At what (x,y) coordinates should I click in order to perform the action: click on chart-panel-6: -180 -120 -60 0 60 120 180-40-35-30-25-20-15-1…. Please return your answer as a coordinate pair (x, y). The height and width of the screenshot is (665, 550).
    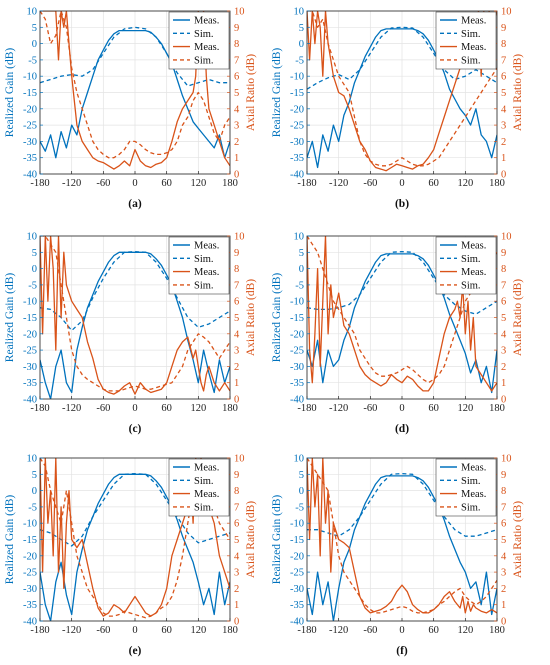
    Looking at the image, I should click on (397, 556).